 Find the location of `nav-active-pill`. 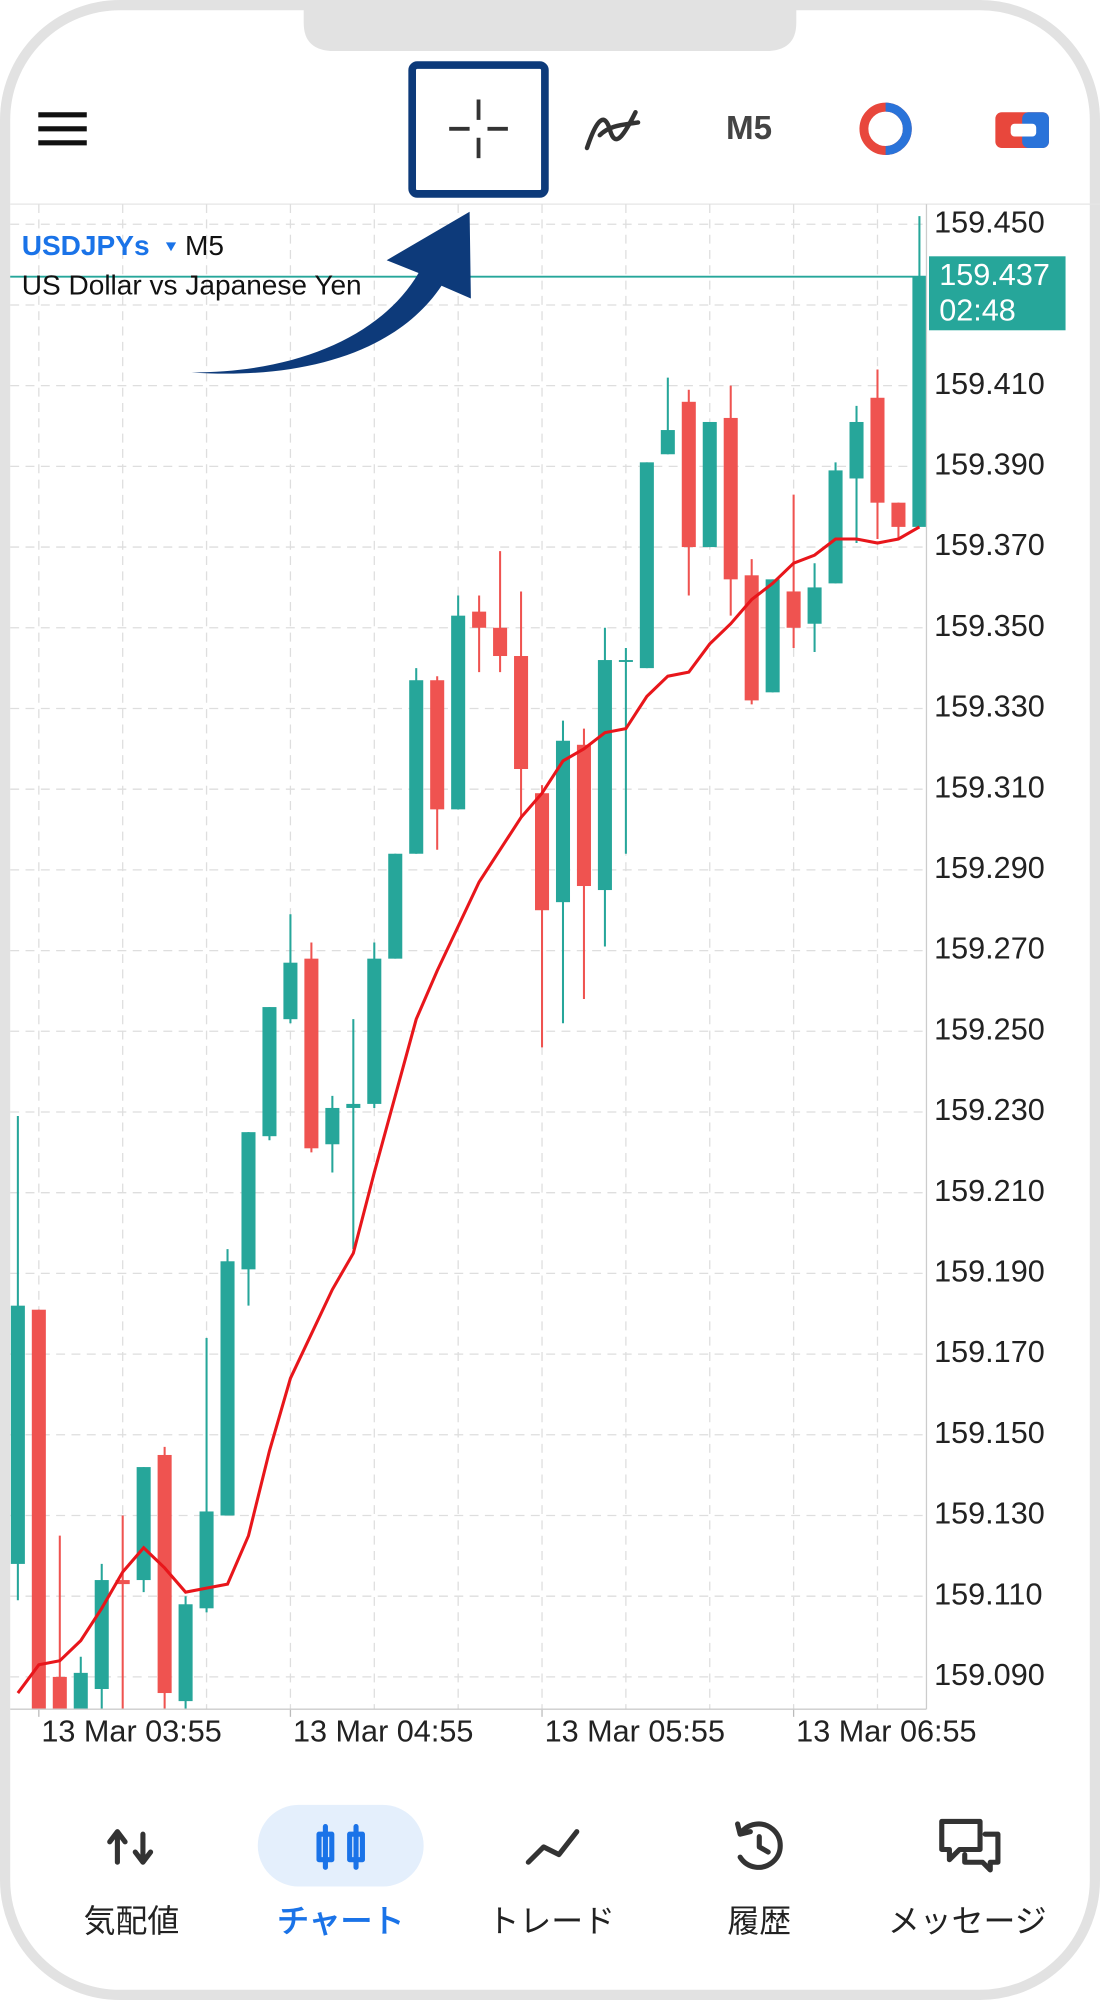

nav-active-pill is located at coordinates (340, 1845).